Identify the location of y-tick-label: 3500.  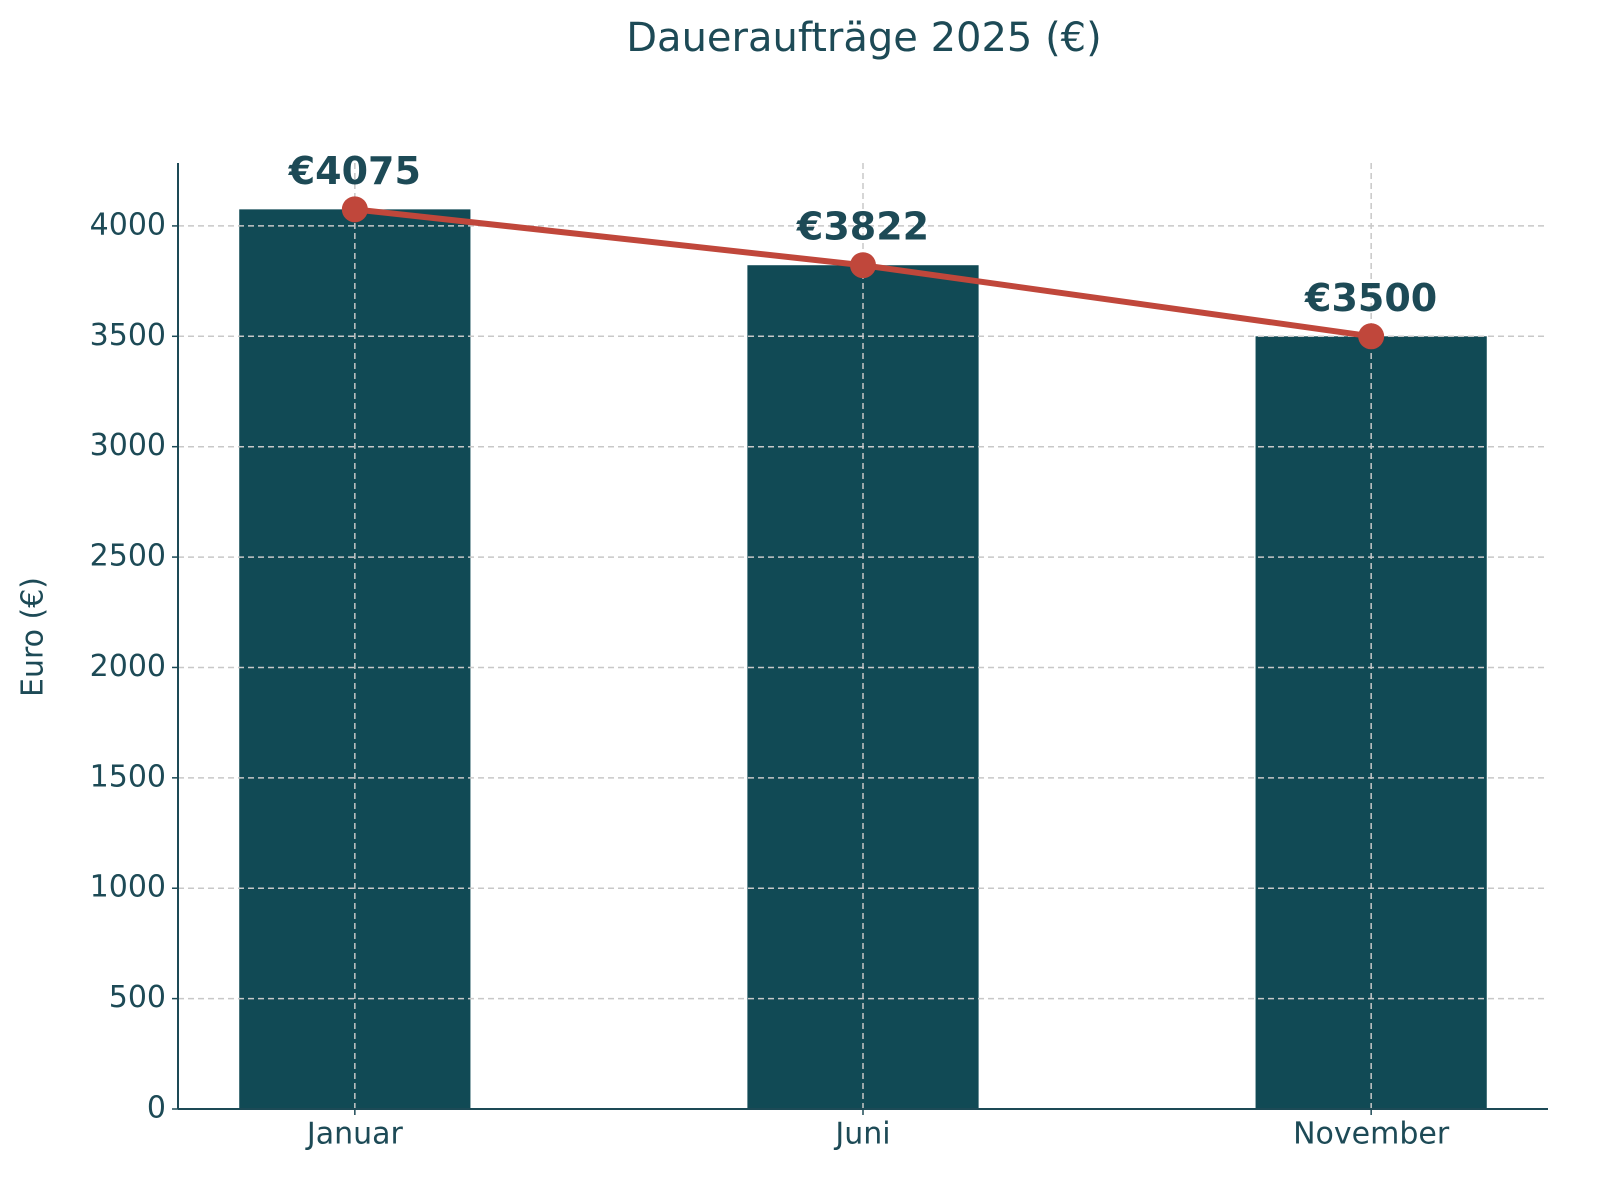
(128, 335).